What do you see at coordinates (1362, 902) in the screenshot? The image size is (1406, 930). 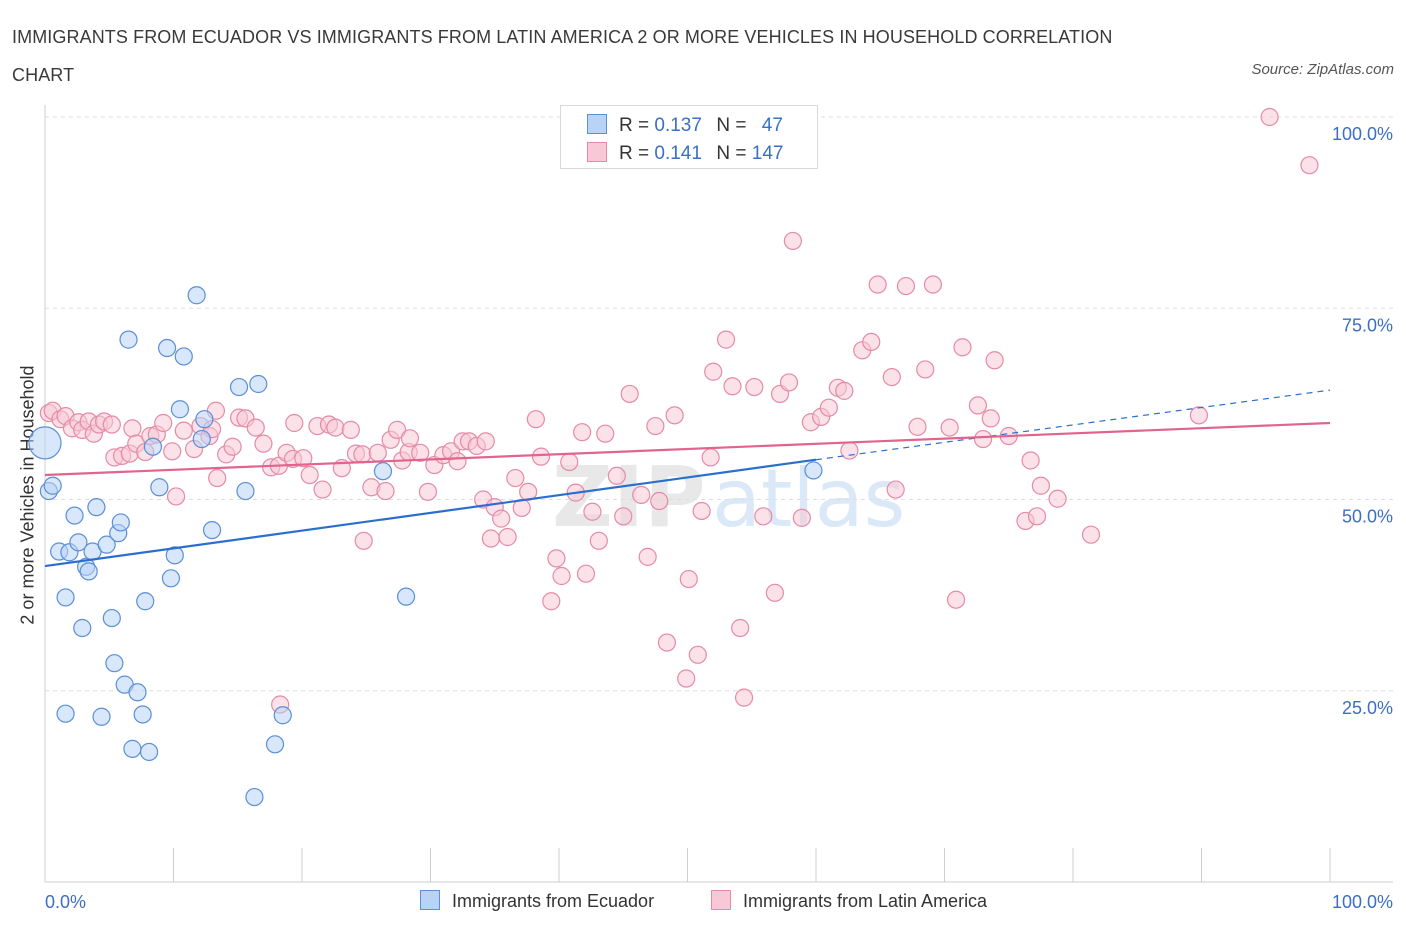 I see `x-tick-label-max: 100.0%` at bounding box center [1362, 902].